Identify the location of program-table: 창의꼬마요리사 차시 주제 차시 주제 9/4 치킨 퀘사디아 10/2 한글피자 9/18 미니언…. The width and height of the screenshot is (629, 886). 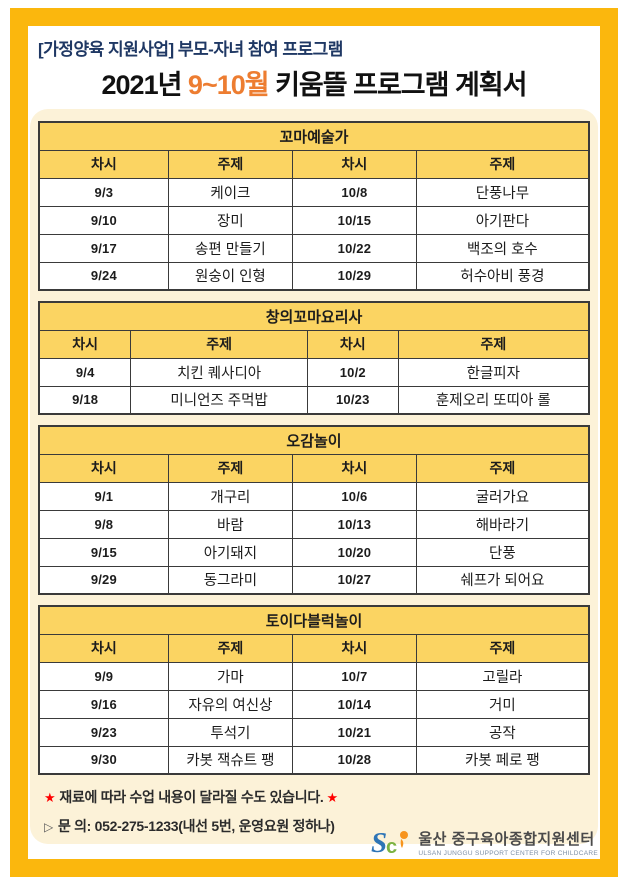
(314, 358).